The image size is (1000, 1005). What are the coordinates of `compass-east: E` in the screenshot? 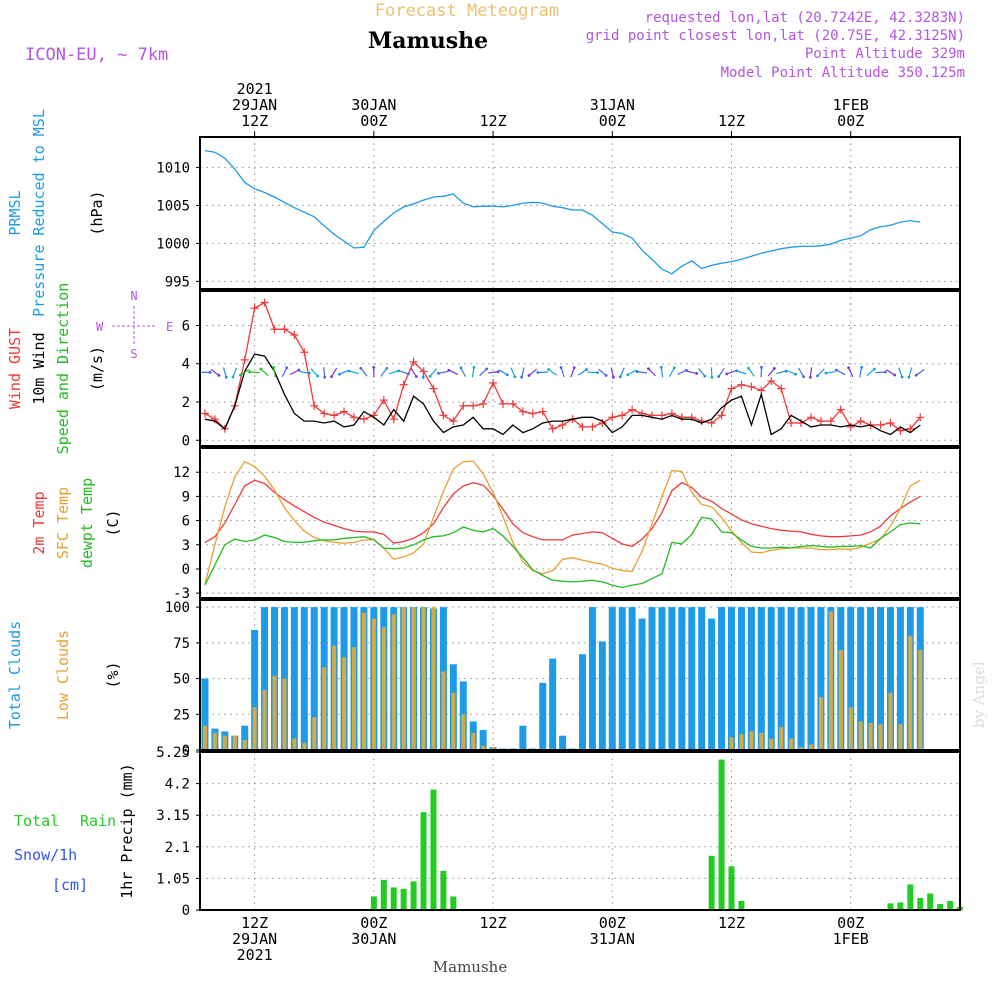 It's located at (169, 327).